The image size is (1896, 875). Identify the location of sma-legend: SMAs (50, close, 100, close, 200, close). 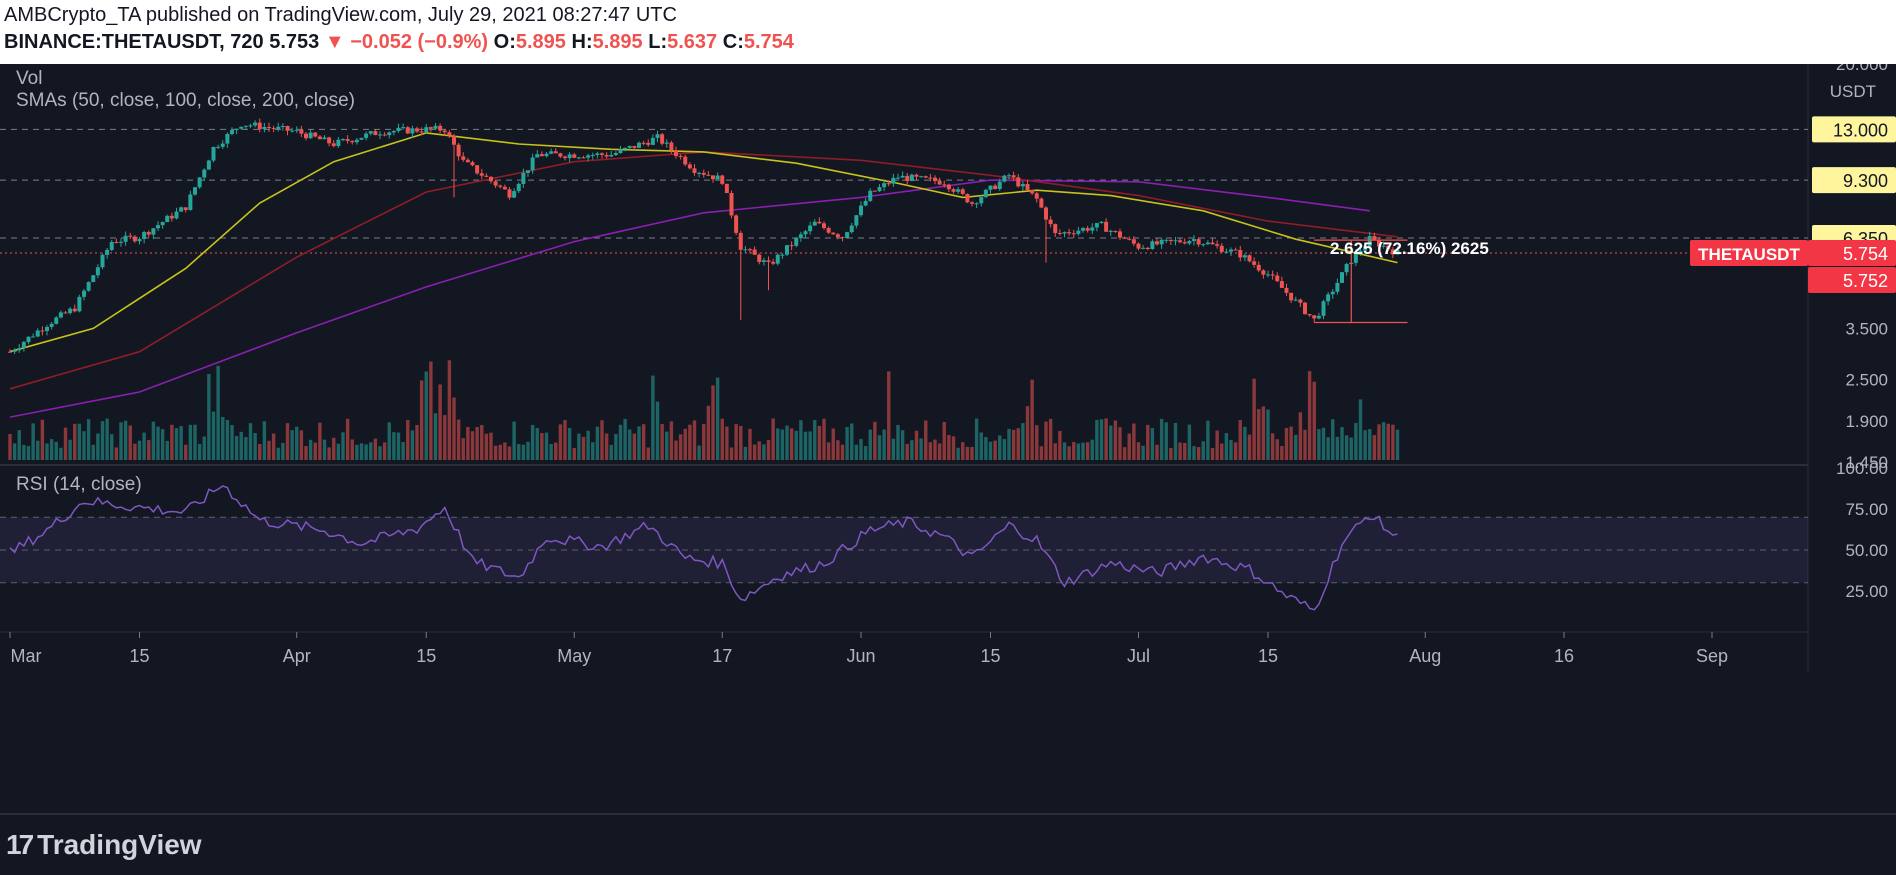
(185, 100).